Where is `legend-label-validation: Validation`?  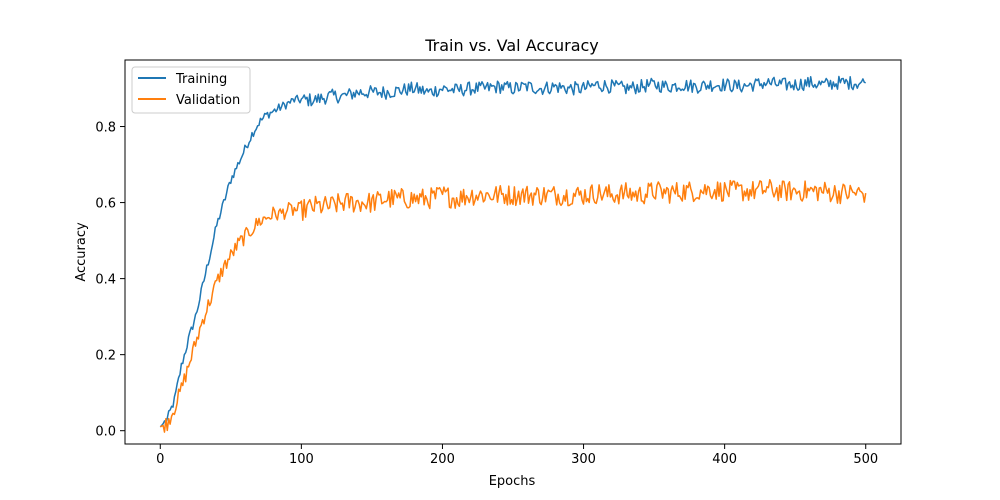
legend-label-validation: Validation is located at coordinates (208, 100).